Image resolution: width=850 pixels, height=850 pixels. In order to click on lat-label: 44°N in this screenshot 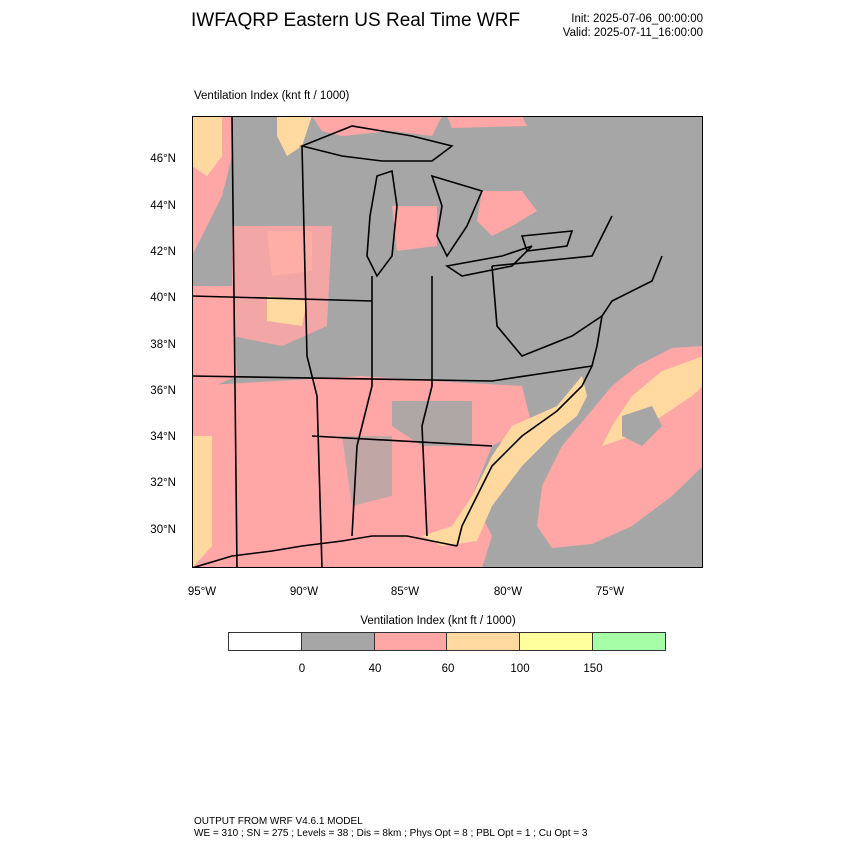, I will do `click(163, 206)`.